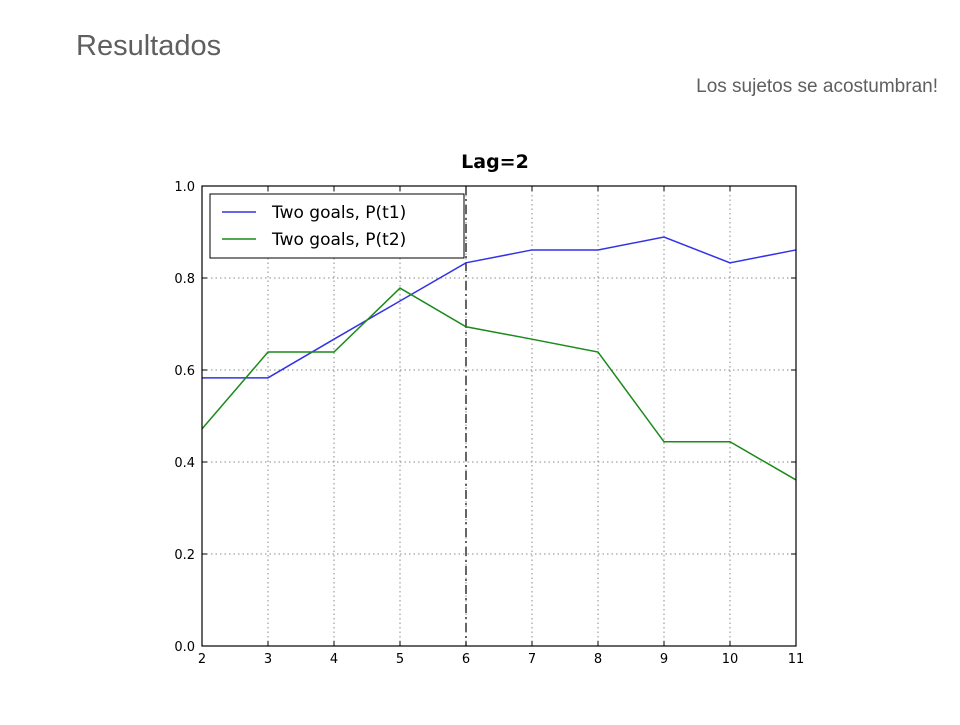 This screenshot has height=725, width=960. What do you see at coordinates (268, 659) in the screenshot?
I see `x-tick-label: 3` at bounding box center [268, 659].